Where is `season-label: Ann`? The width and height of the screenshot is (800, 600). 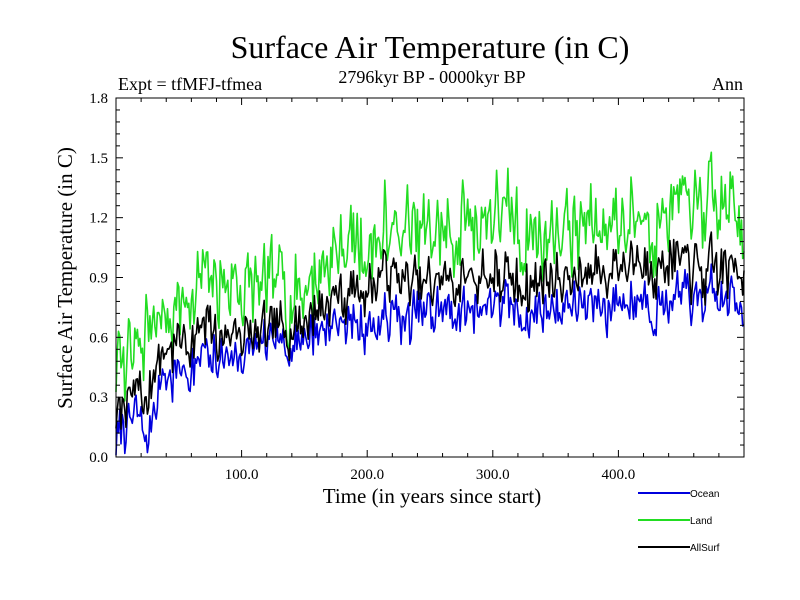 season-label: Ann is located at coordinates (727, 84).